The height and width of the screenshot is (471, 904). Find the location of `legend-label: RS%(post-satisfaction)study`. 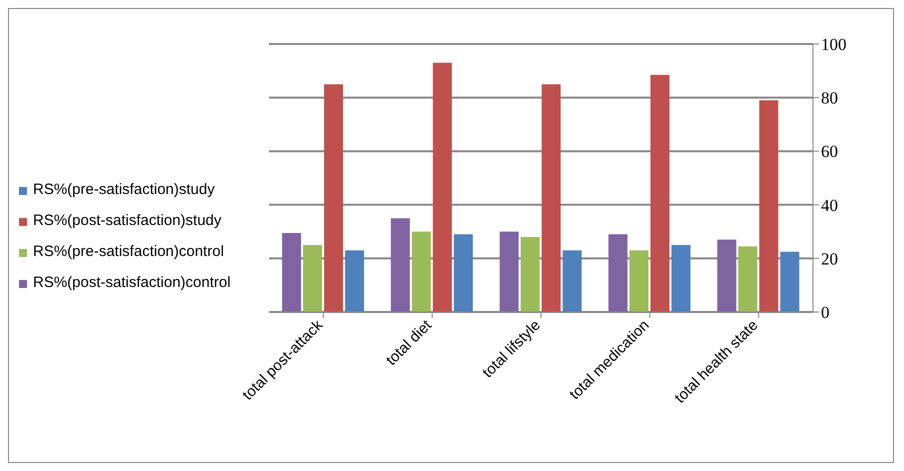

legend-label: RS%(post-satisfaction)study is located at coordinates (127, 220).